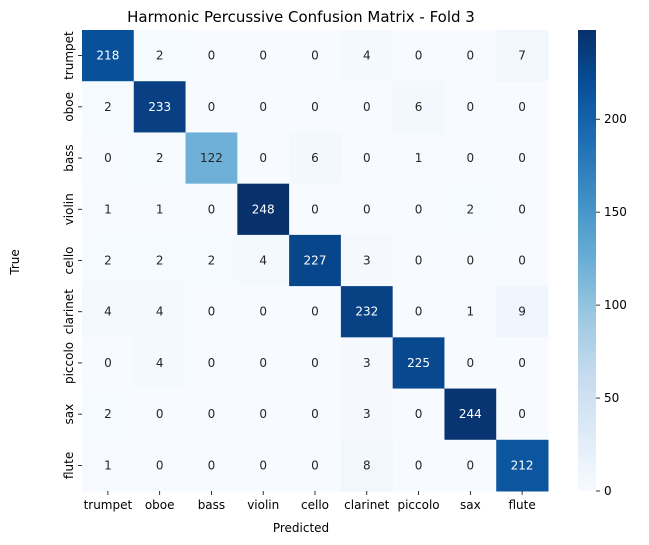 The width and height of the screenshot is (649, 545). I want to click on x-tick-label: bass, so click(211, 505).